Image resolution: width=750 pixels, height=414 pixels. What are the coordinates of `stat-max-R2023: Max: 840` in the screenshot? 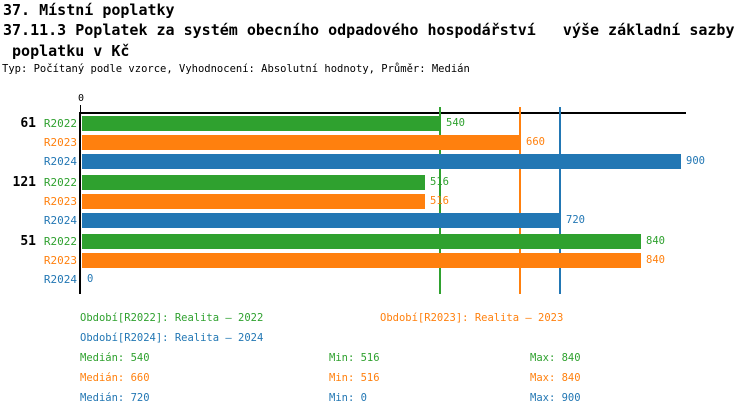 It's located at (555, 378).